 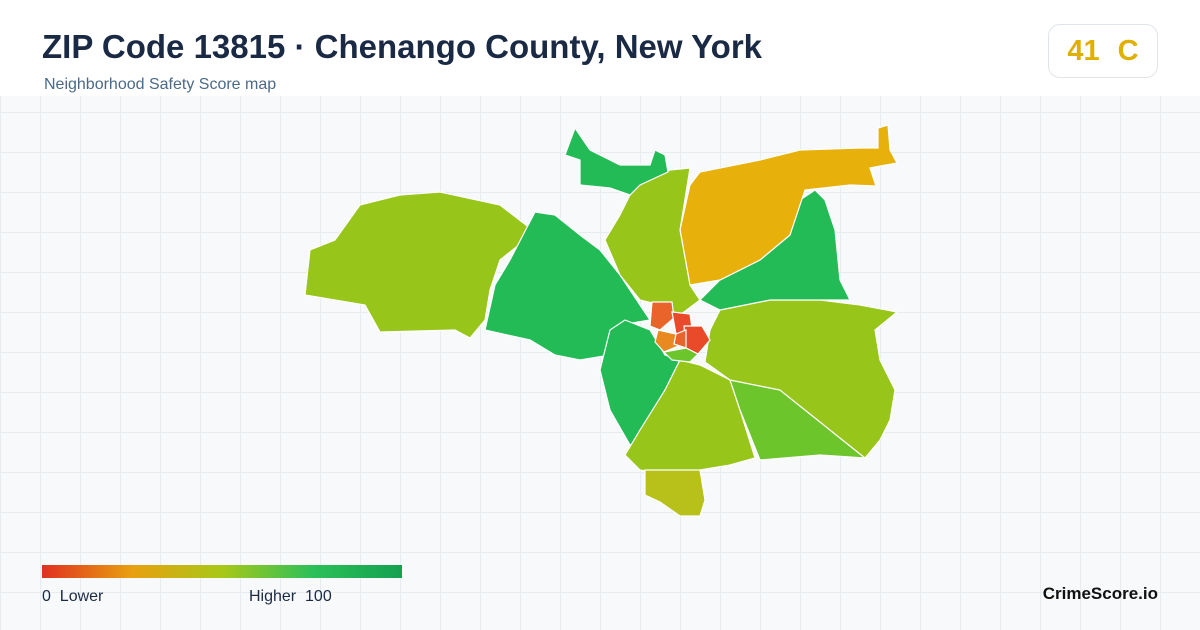 I want to click on legend-max-value: 100, so click(x=318, y=596).